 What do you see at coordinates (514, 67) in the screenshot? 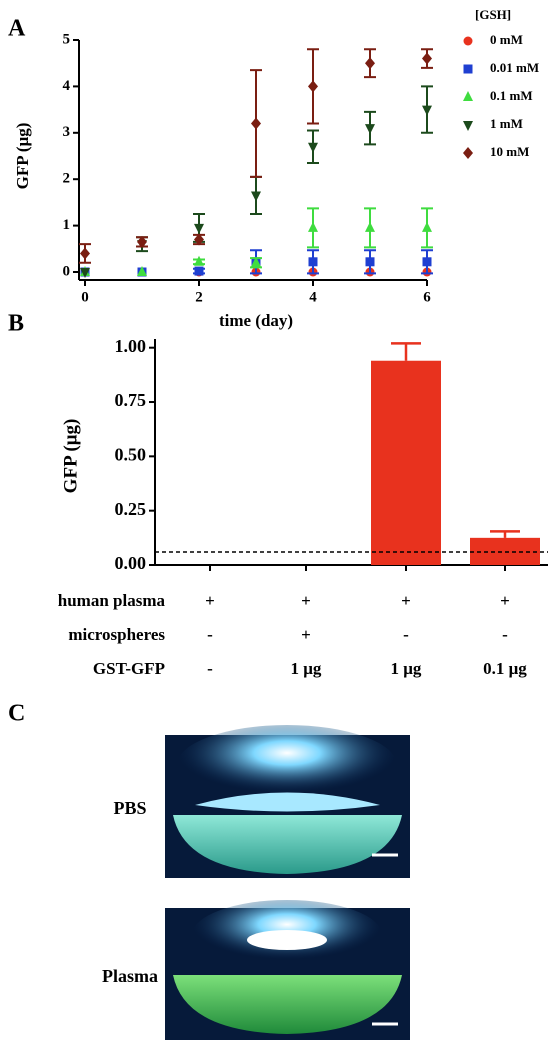
I see `legend-label: 0.01 mM` at bounding box center [514, 67].